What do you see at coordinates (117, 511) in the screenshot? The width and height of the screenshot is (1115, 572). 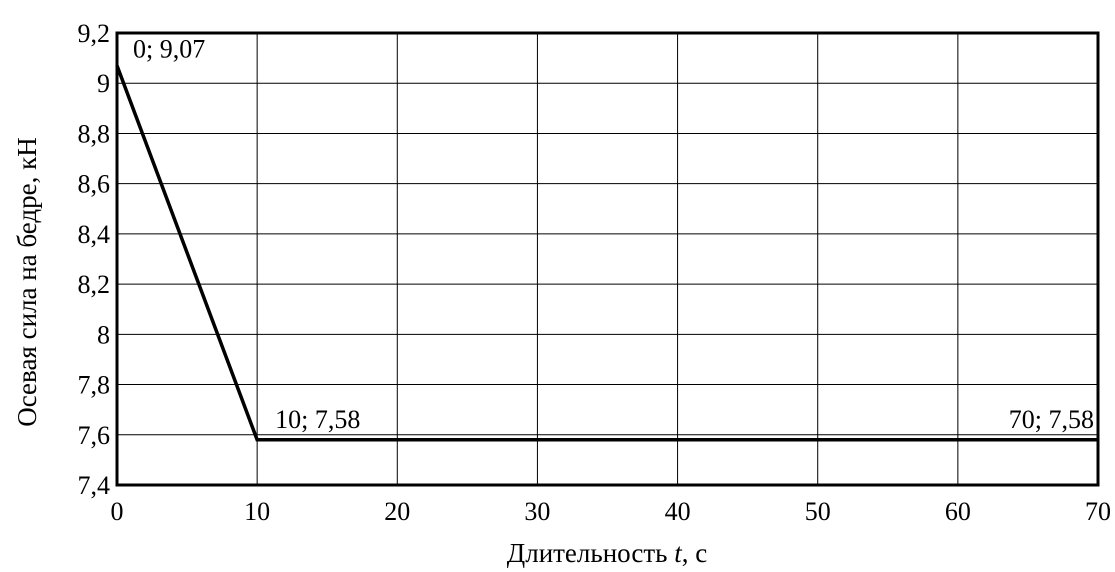 I see `x-tick-label-0: 0` at bounding box center [117, 511].